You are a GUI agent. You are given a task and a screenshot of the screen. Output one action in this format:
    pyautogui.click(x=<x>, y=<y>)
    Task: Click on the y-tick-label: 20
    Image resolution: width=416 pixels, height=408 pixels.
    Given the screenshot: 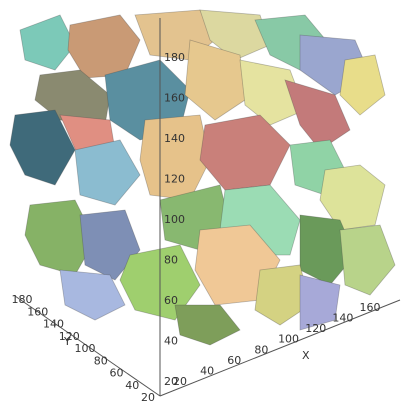 What is the action you would take?
    pyautogui.click(x=148, y=397)
    